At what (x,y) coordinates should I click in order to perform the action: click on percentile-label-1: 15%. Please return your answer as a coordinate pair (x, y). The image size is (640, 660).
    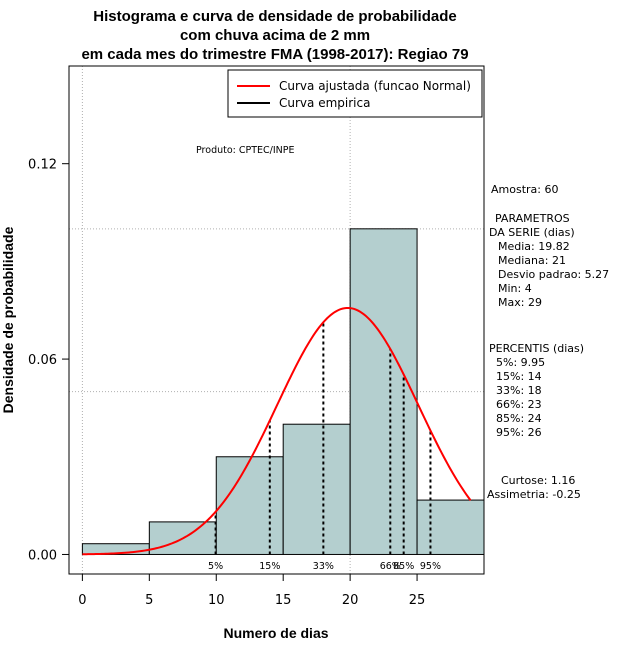
    Looking at the image, I should click on (269, 566).